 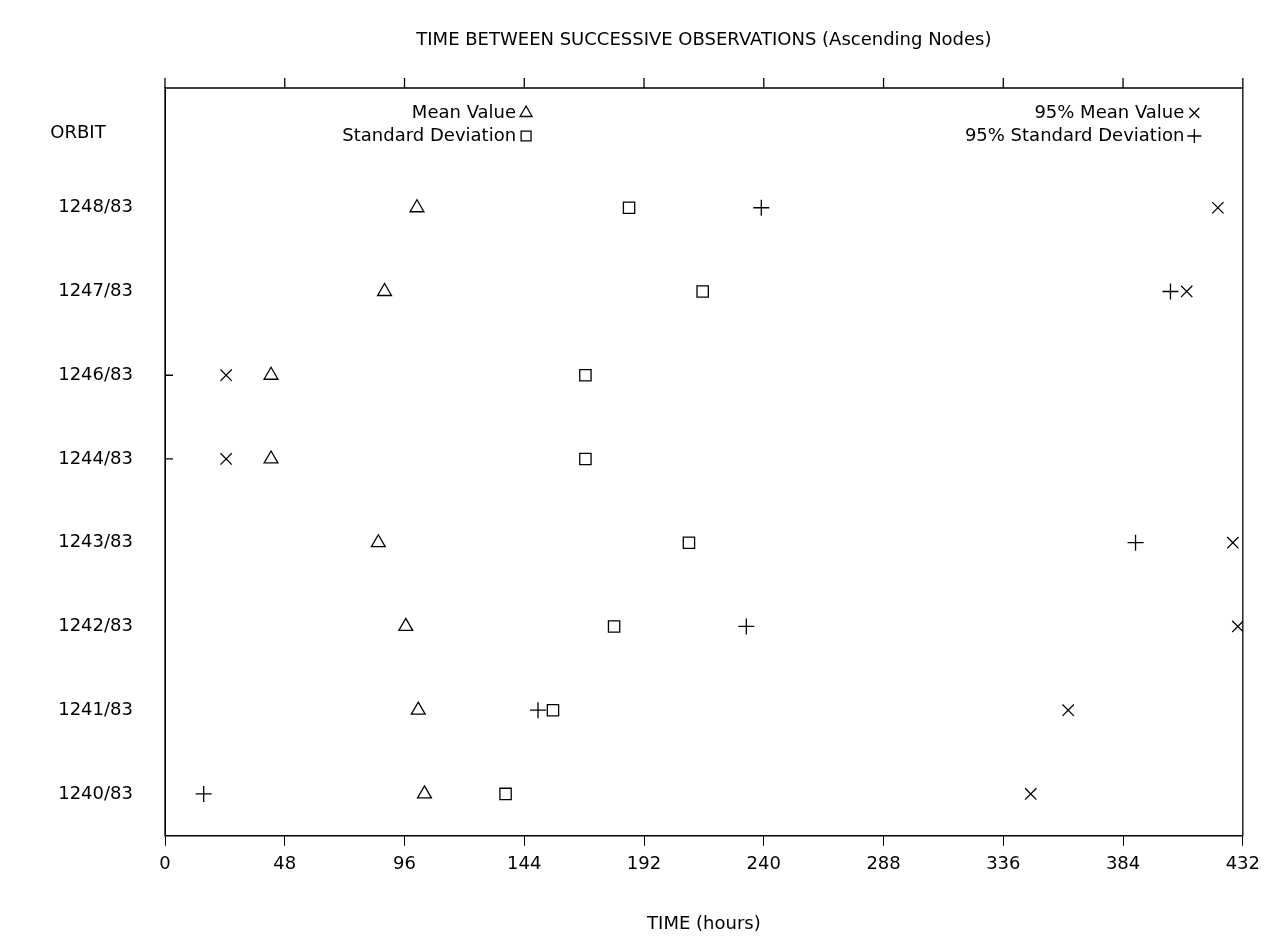 I want to click on y-tick-label: 1244/83, so click(x=95, y=457).